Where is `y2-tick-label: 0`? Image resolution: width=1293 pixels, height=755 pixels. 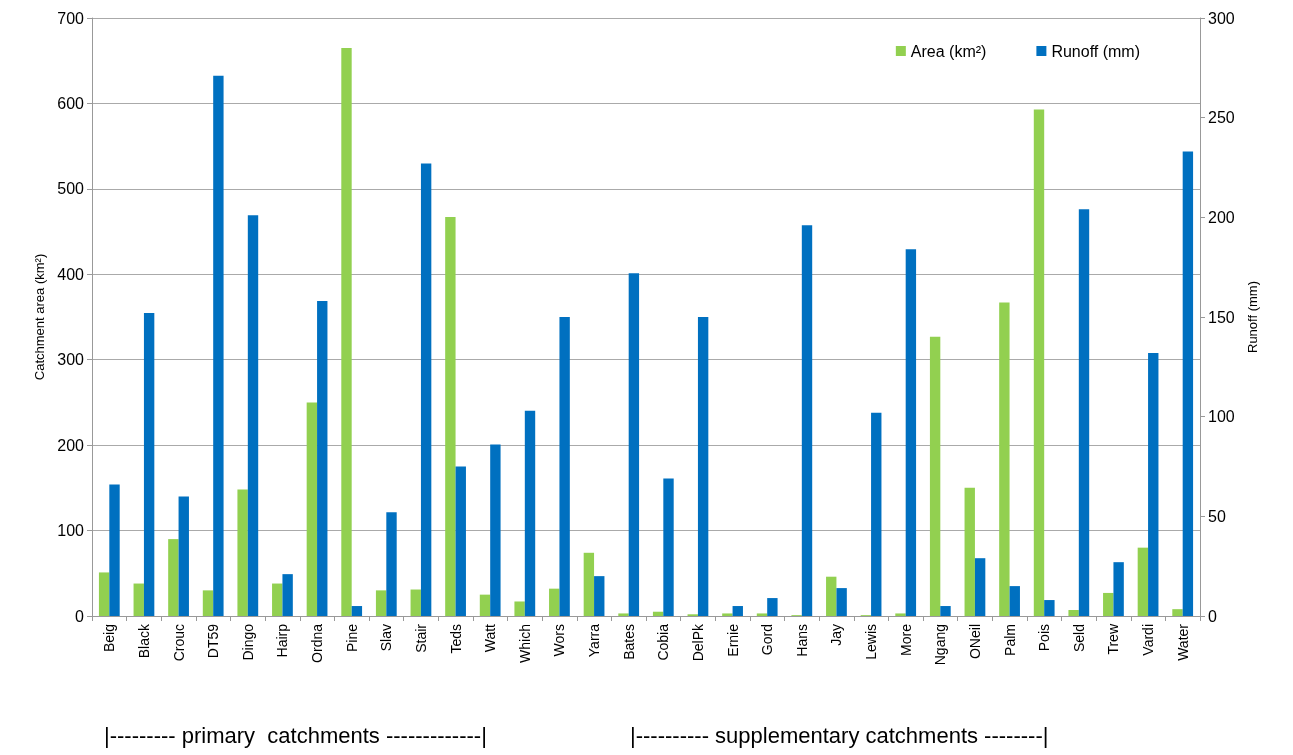
y2-tick-label: 0 is located at coordinates (1212, 616).